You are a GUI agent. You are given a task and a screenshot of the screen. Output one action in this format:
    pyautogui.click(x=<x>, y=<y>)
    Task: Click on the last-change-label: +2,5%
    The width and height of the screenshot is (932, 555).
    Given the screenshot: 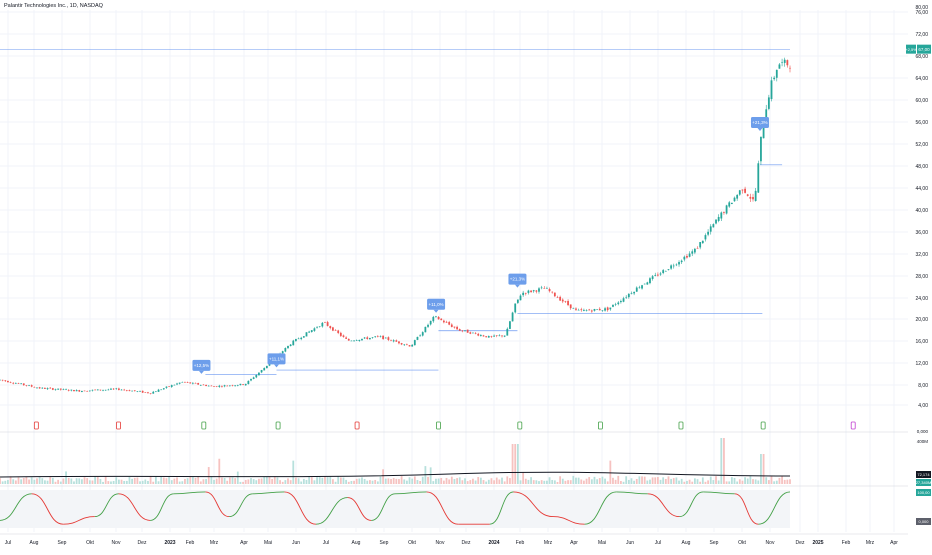 What is the action you would take?
    pyautogui.click(x=911, y=49)
    